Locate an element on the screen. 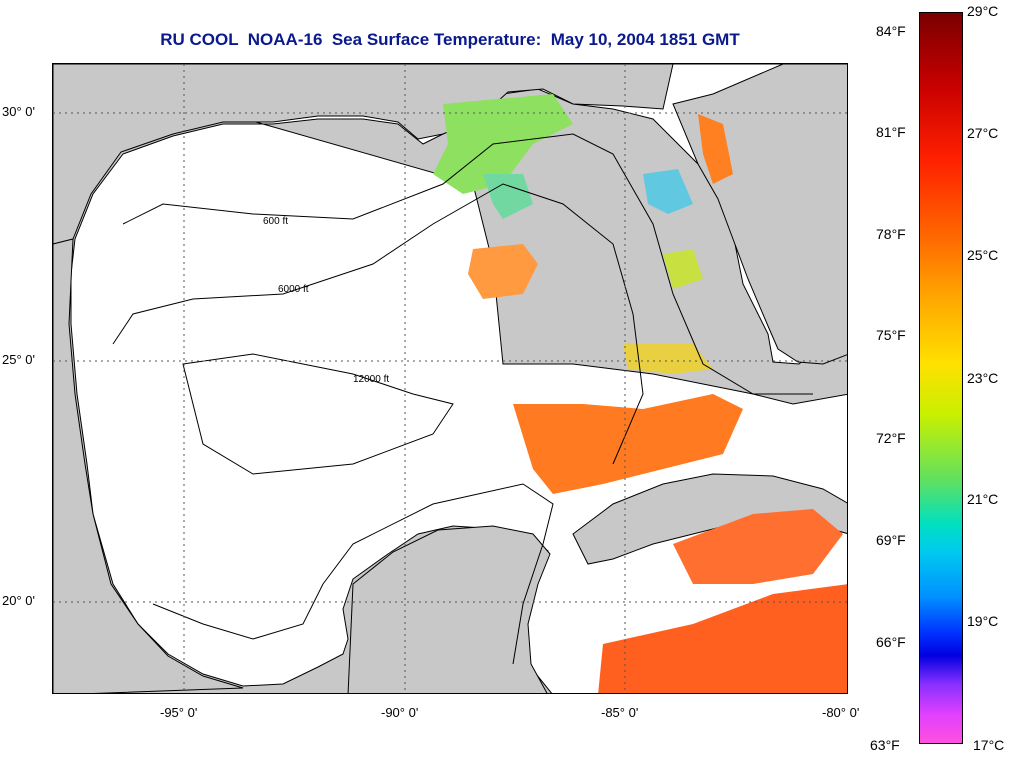 The height and width of the screenshot is (761, 1016). colorbar-c-label-21: 21°C is located at coordinates (983, 499).